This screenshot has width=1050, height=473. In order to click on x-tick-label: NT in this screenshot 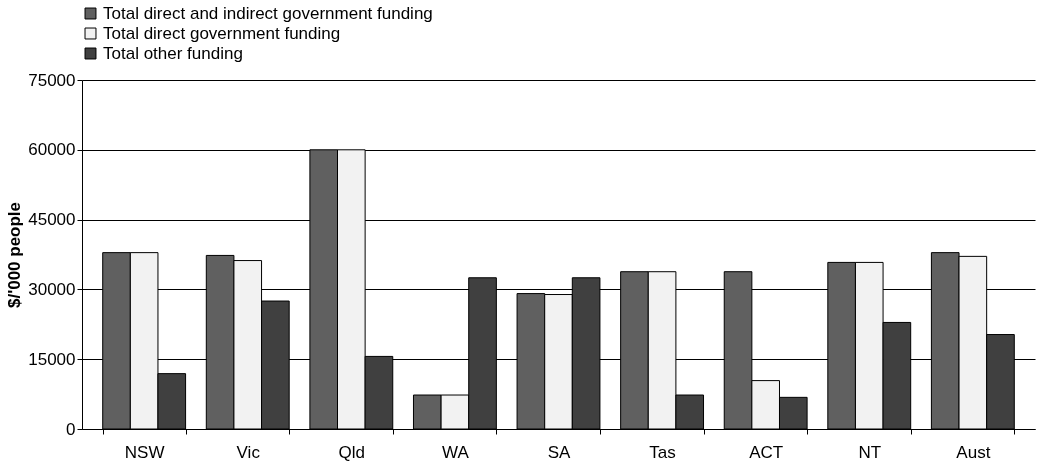, I will do `click(870, 452)`.